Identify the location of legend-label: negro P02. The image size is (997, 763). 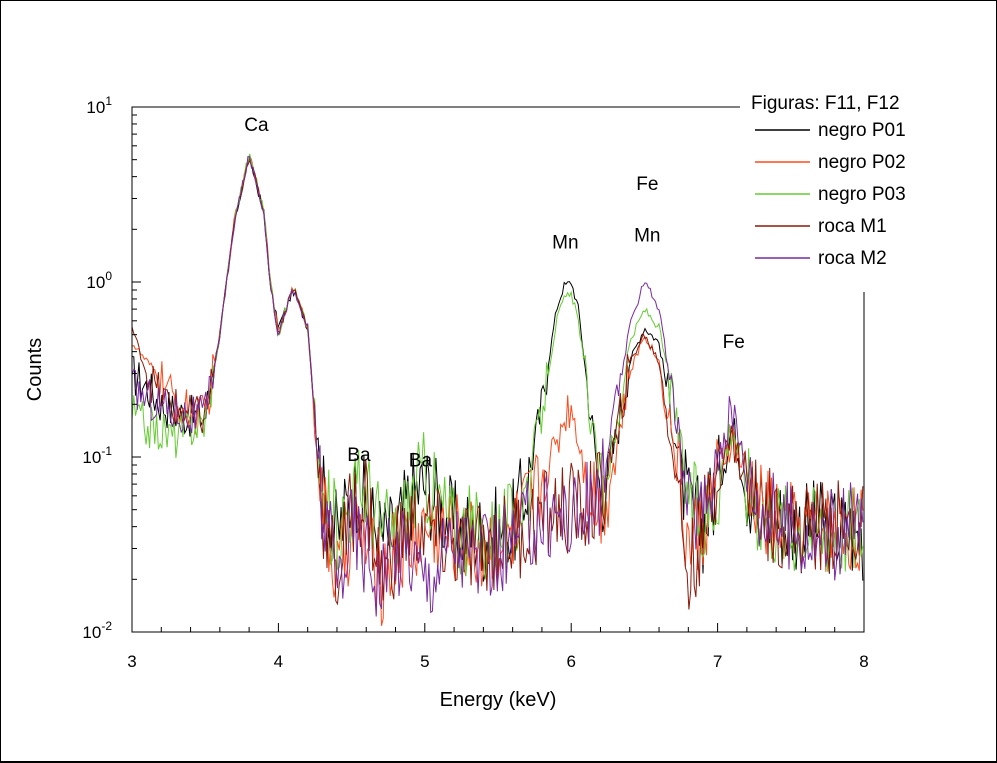
(862, 162).